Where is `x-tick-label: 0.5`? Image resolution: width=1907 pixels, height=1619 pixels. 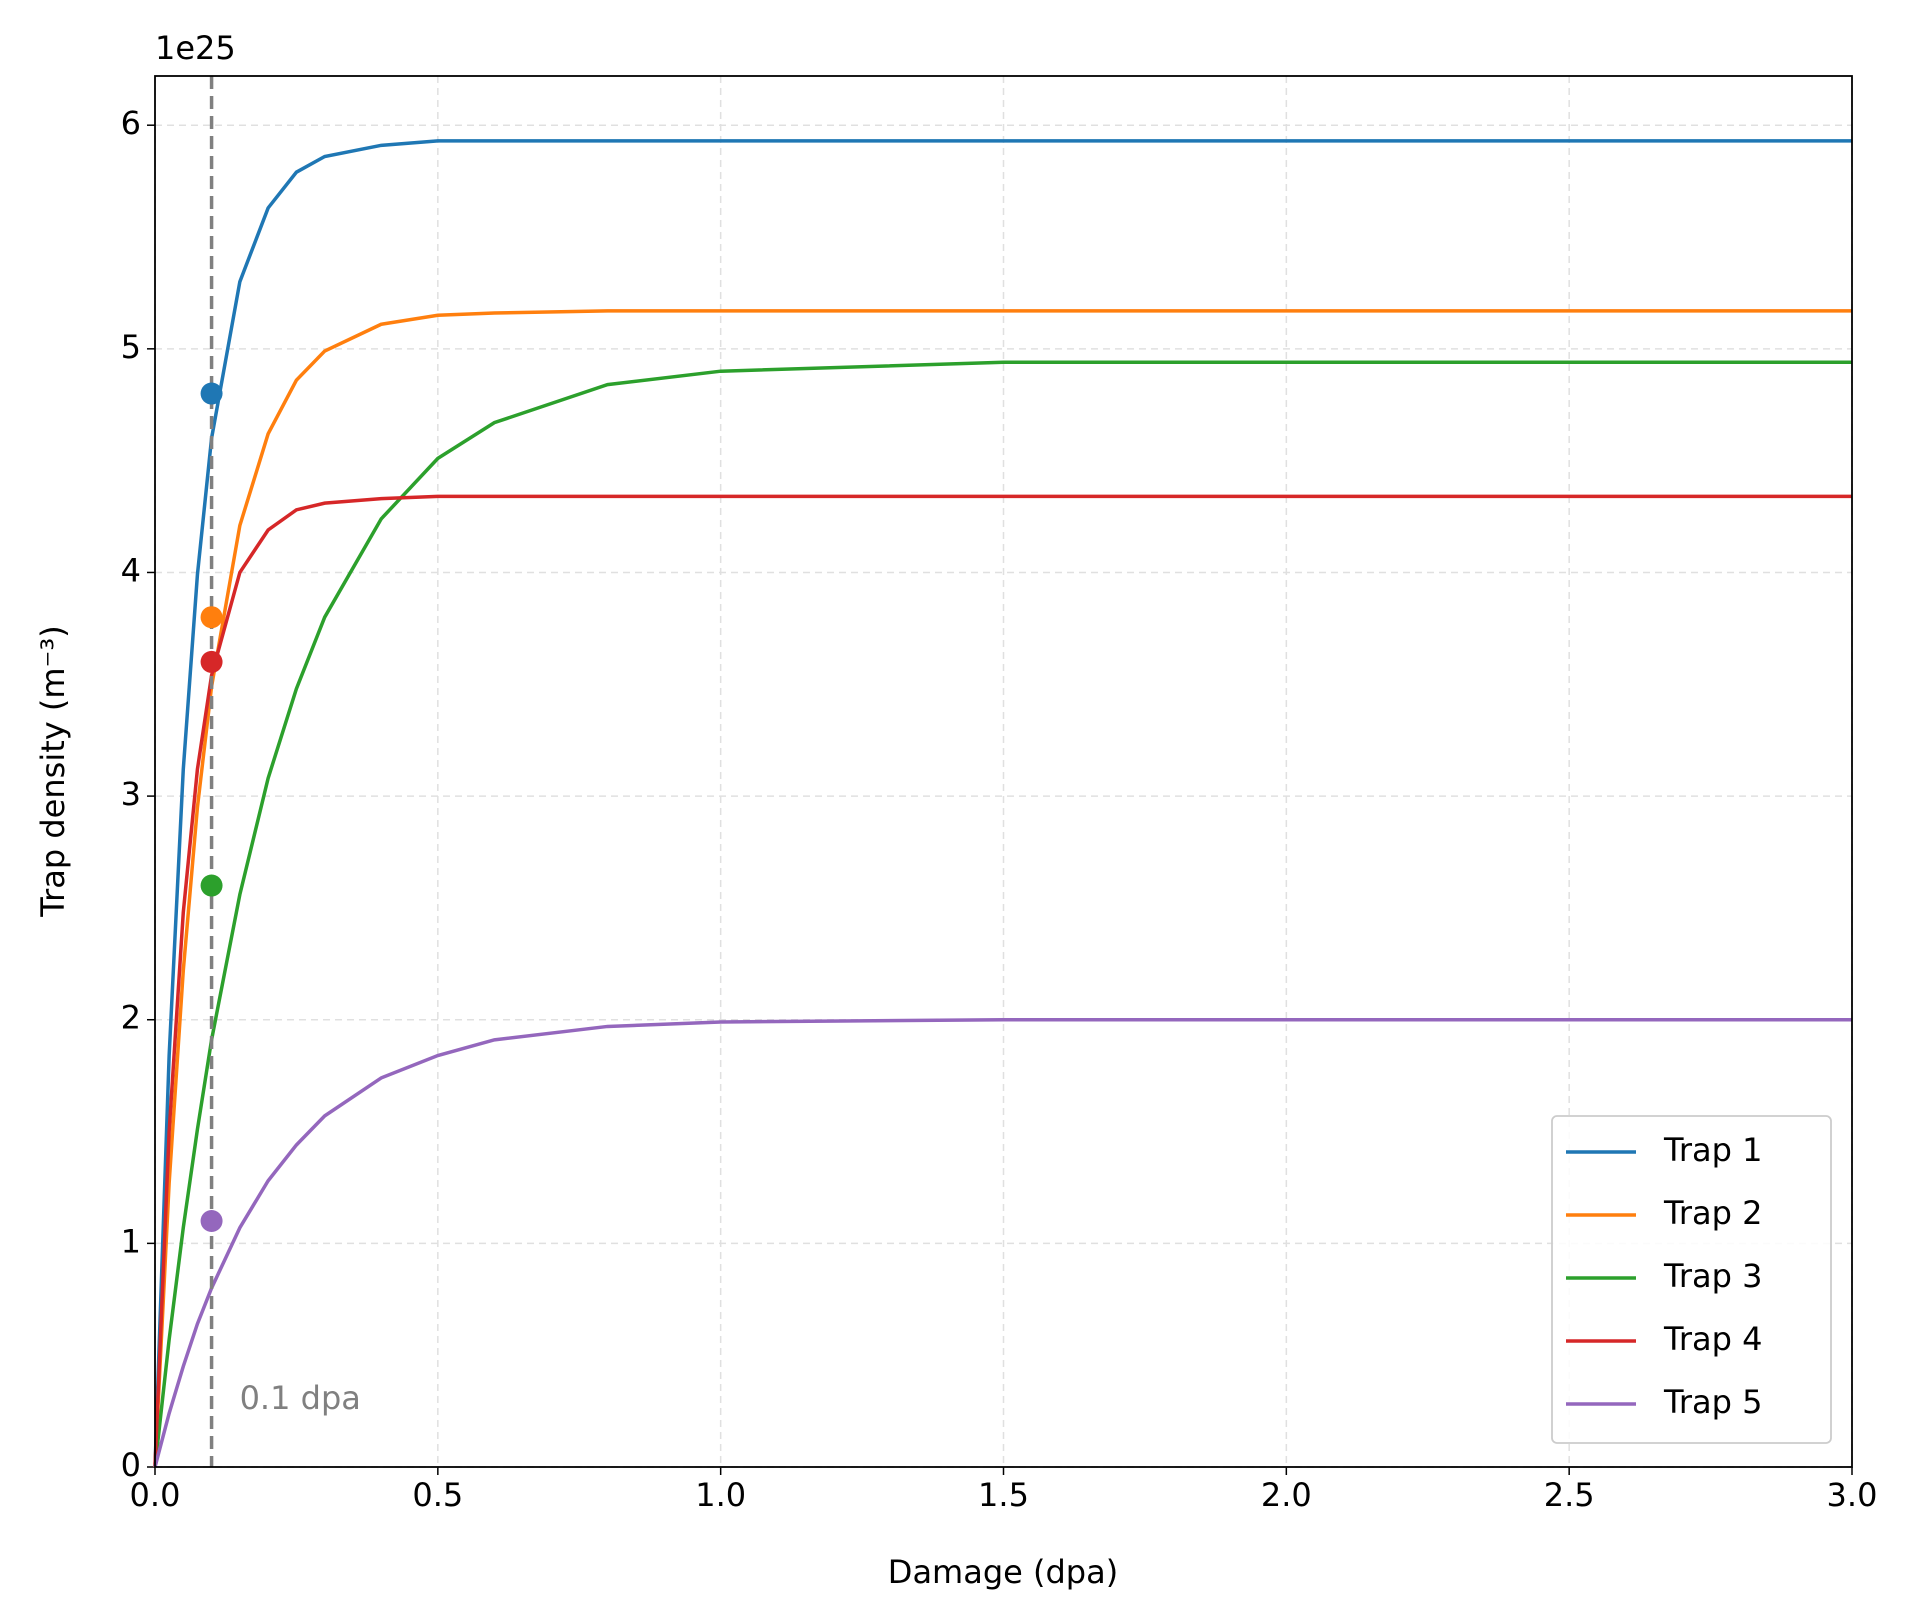
x-tick-label: 0.5 is located at coordinates (437, 1495).